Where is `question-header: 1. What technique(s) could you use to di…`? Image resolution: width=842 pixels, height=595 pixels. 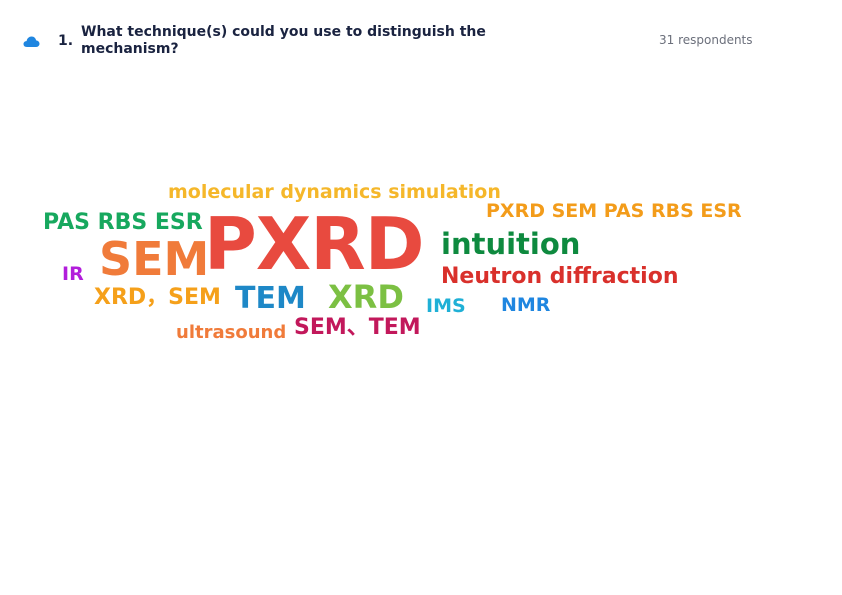
question-header: 1. What technique(s) could you use to di… is located at coordinates (421, 35).